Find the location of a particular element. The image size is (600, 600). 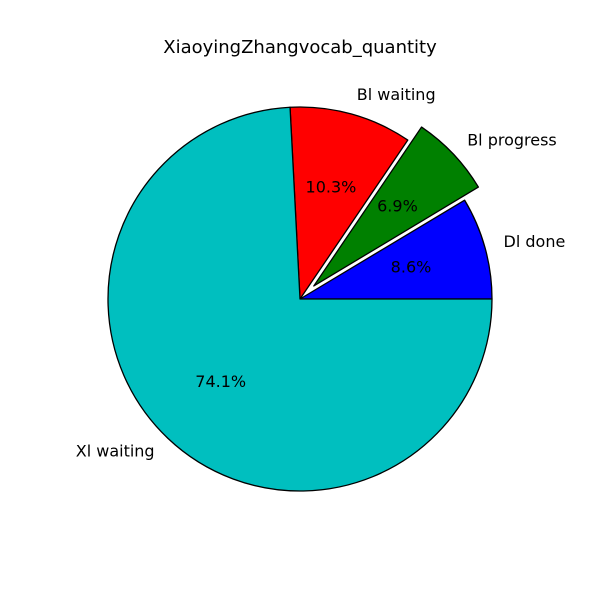

slice-label-bl-progress: Bl progress is located at coordinates (512, 139).